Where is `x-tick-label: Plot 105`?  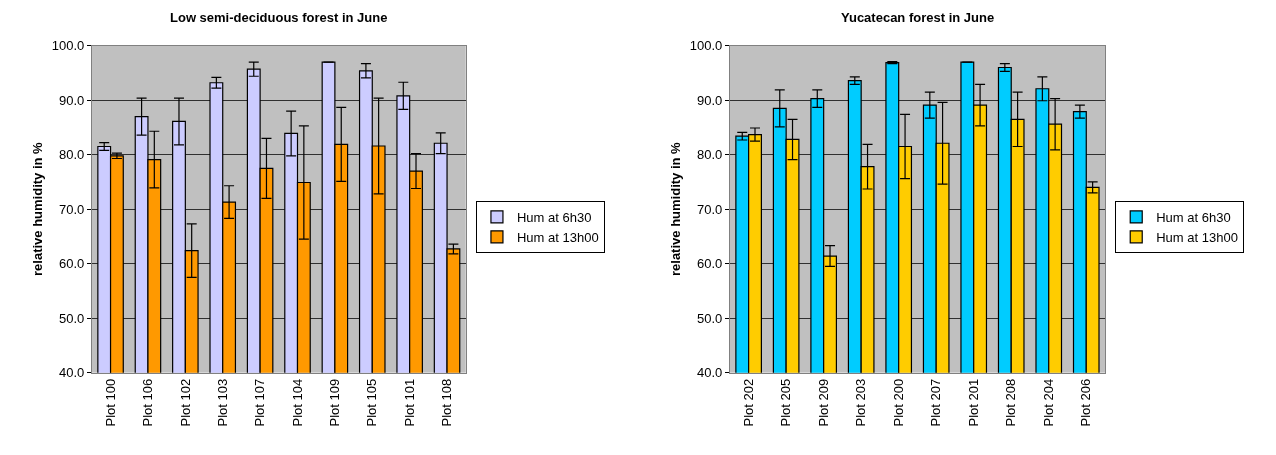 x-tick-label: Plot 105 is located at coordinates (372, 402).